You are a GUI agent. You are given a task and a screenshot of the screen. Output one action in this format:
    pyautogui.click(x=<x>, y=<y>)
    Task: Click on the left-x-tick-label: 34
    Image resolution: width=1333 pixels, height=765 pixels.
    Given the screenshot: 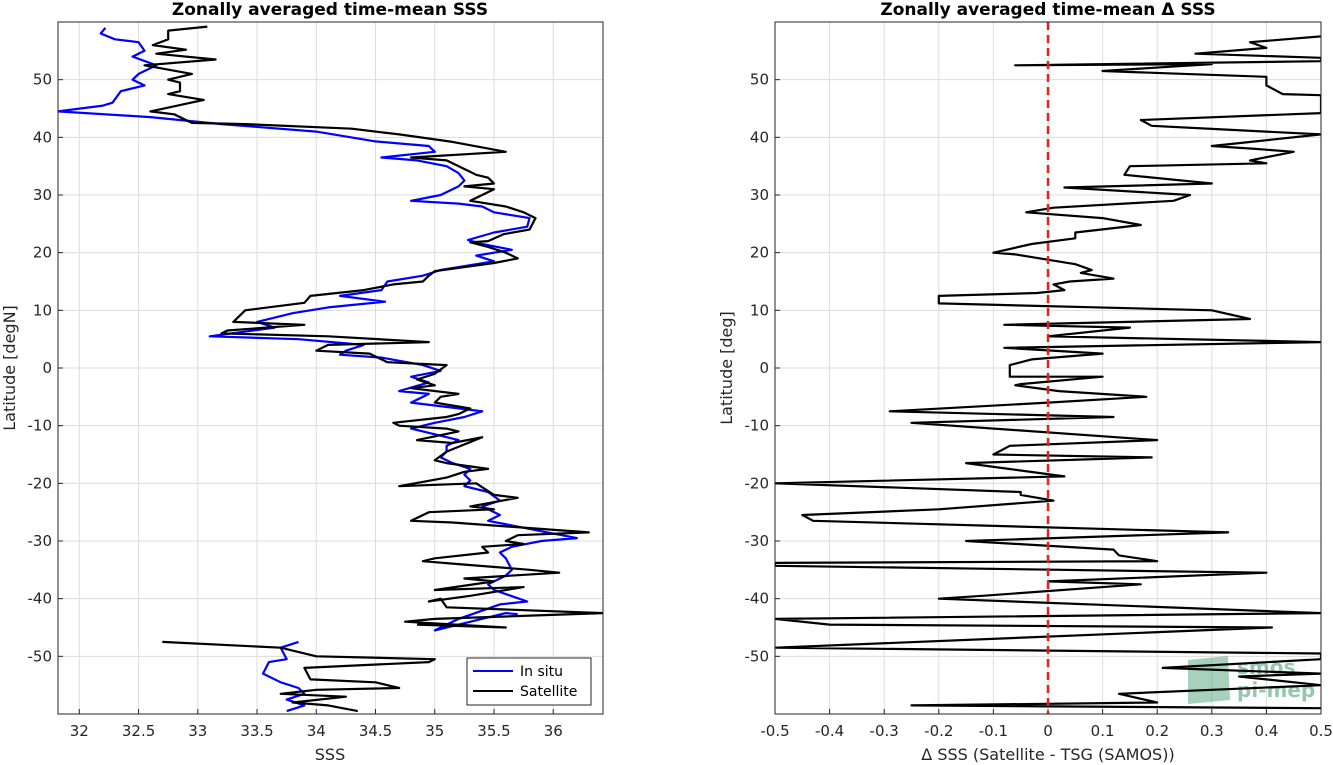 What is the action you would take?
    pyautogui.click(x=316, y=731)
    